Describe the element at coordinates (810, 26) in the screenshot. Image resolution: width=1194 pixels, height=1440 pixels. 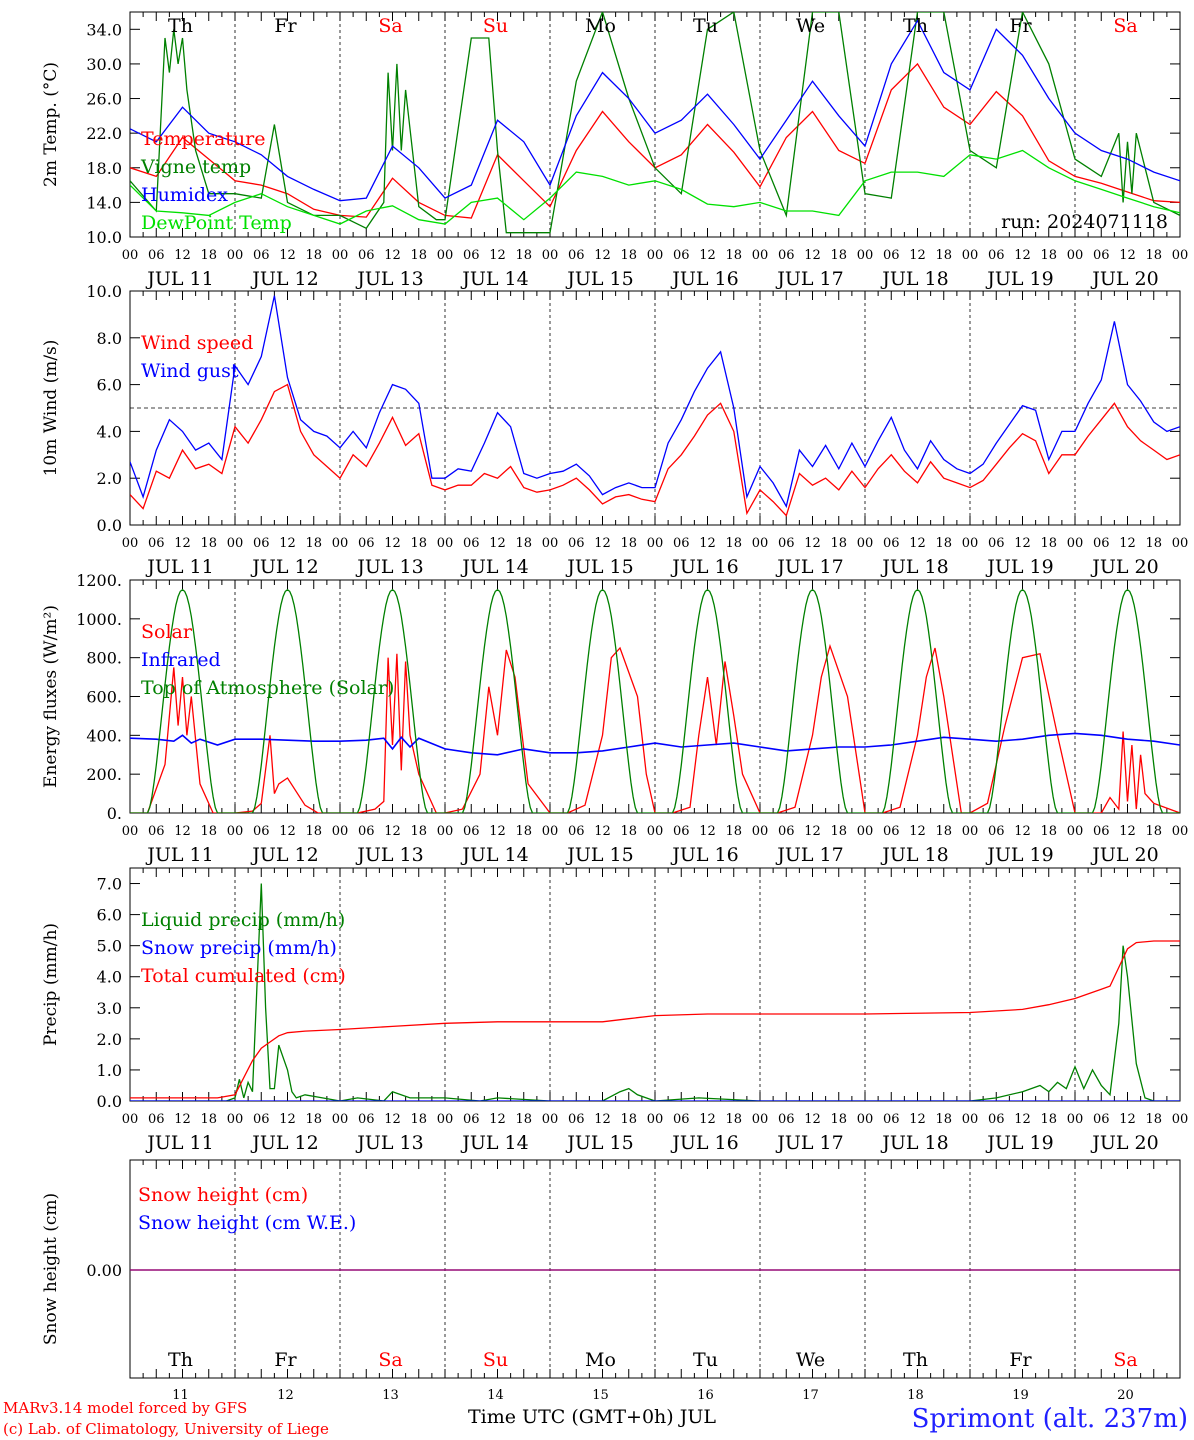
I see `weekday-label: We` at that location.